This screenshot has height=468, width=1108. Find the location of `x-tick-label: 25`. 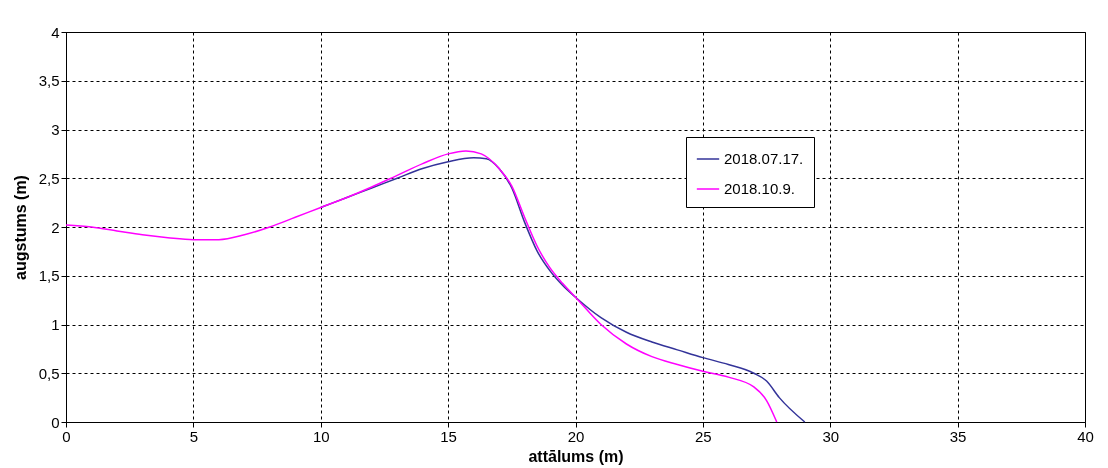

x-tick-label: 25 is located at coordinates (703, 436).